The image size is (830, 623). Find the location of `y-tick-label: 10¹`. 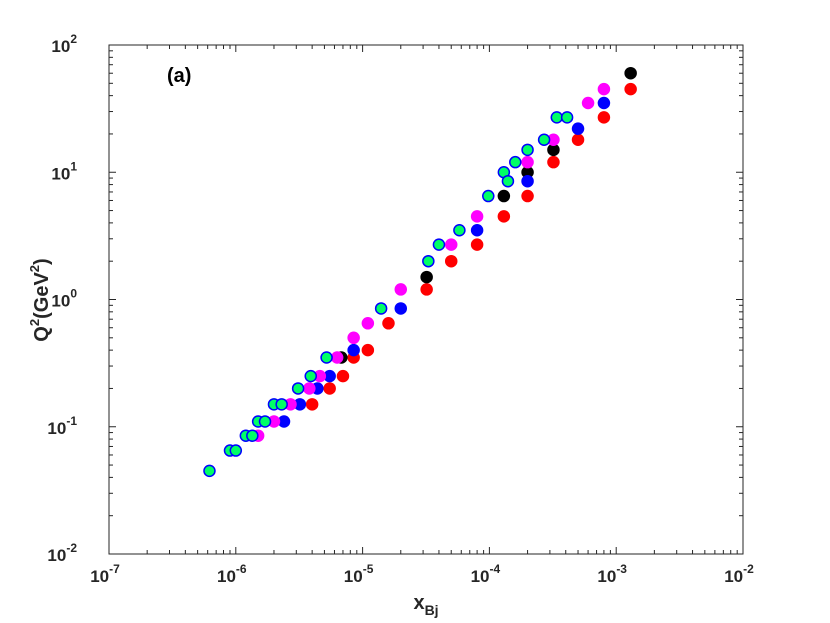

y-tick-label: 10¹ is located at coordinates (64, 171).